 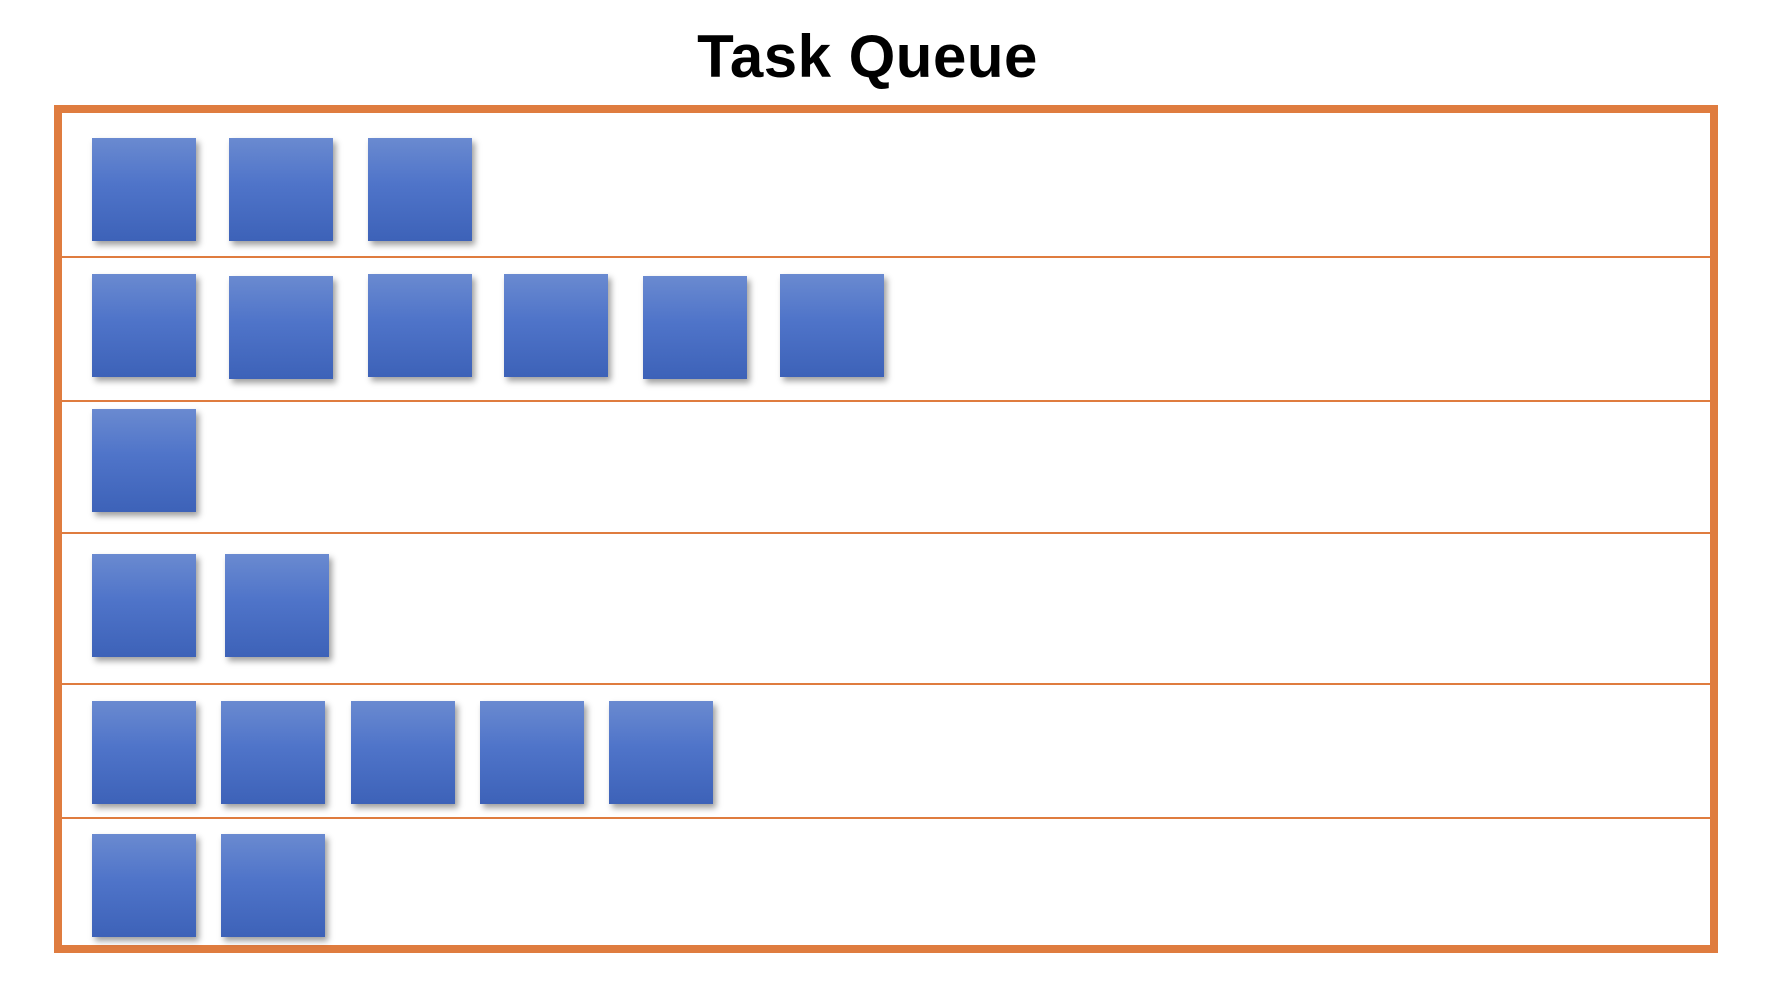 I want to click on diagram-title: Task Queue, so click(x=867, y=56).